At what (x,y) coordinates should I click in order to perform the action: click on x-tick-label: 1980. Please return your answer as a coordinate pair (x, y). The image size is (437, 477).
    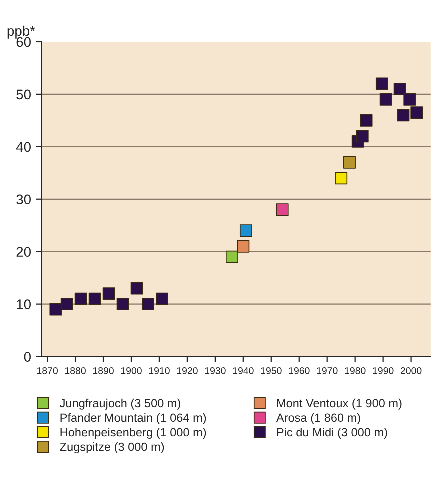
    Looking at the image, I should click on (355, 370).